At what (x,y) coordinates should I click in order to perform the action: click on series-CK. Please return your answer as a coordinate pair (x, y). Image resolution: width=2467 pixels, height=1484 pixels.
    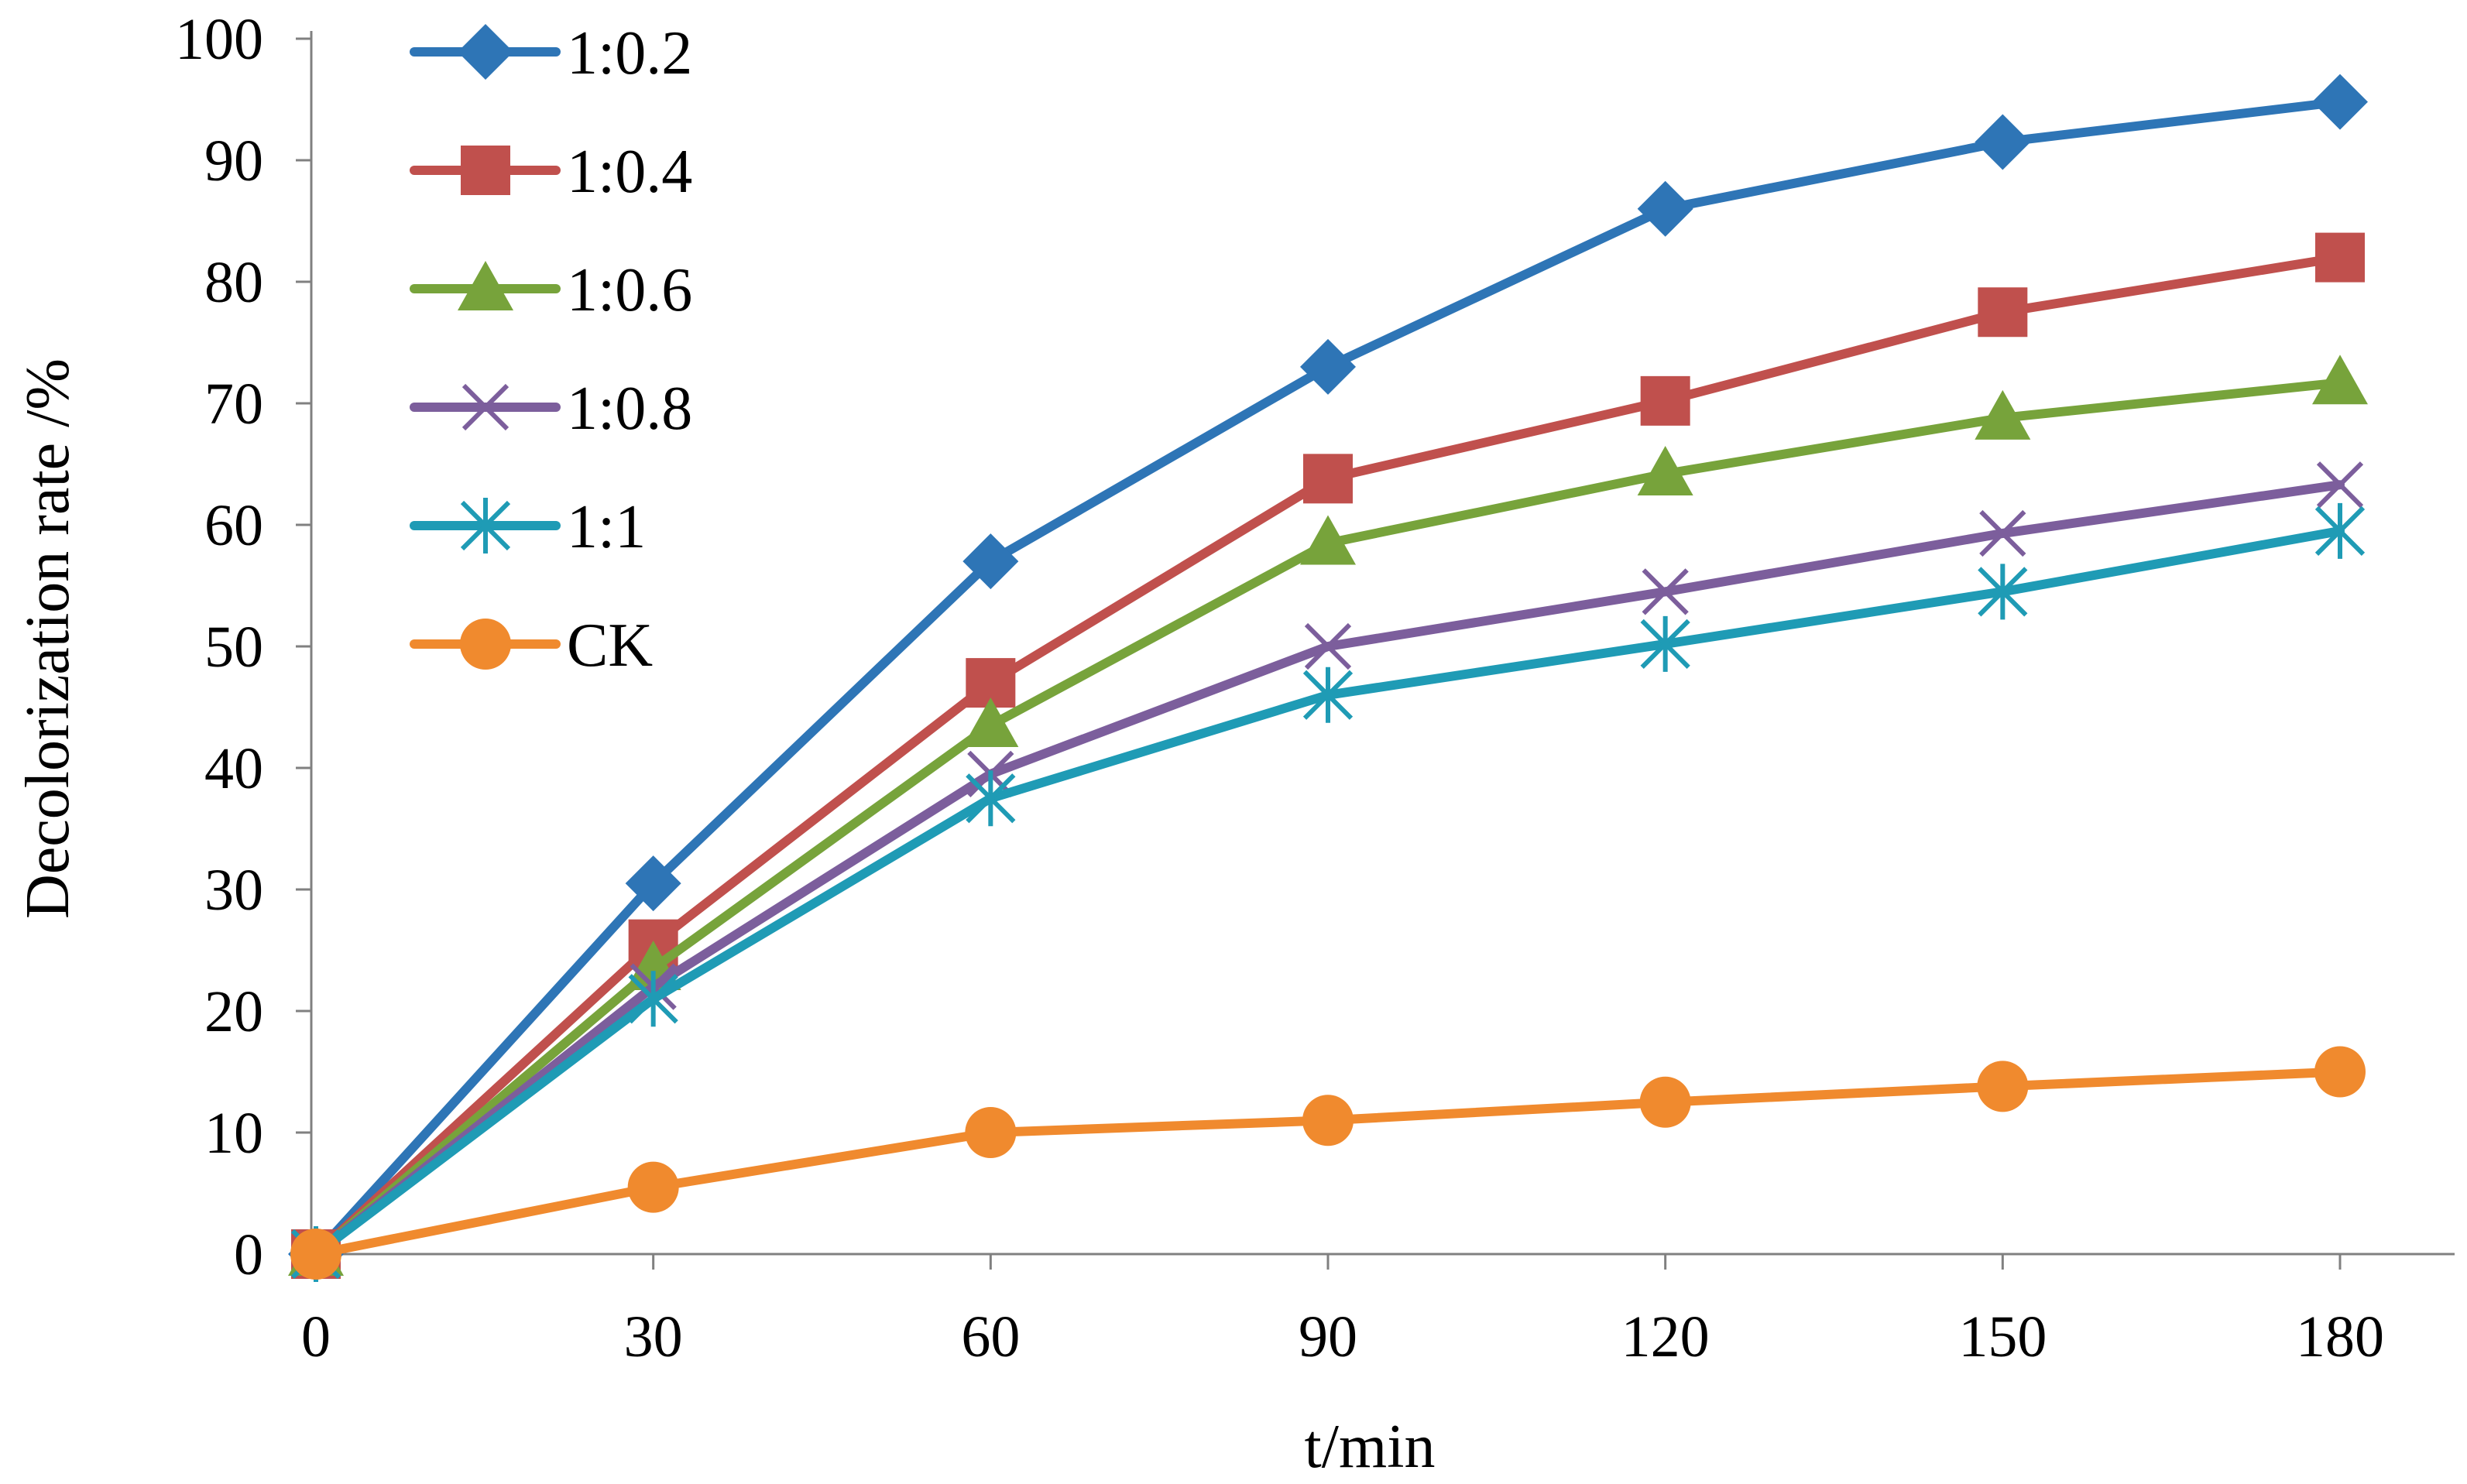
    Looking at the image, I should click on (1328, 1163).